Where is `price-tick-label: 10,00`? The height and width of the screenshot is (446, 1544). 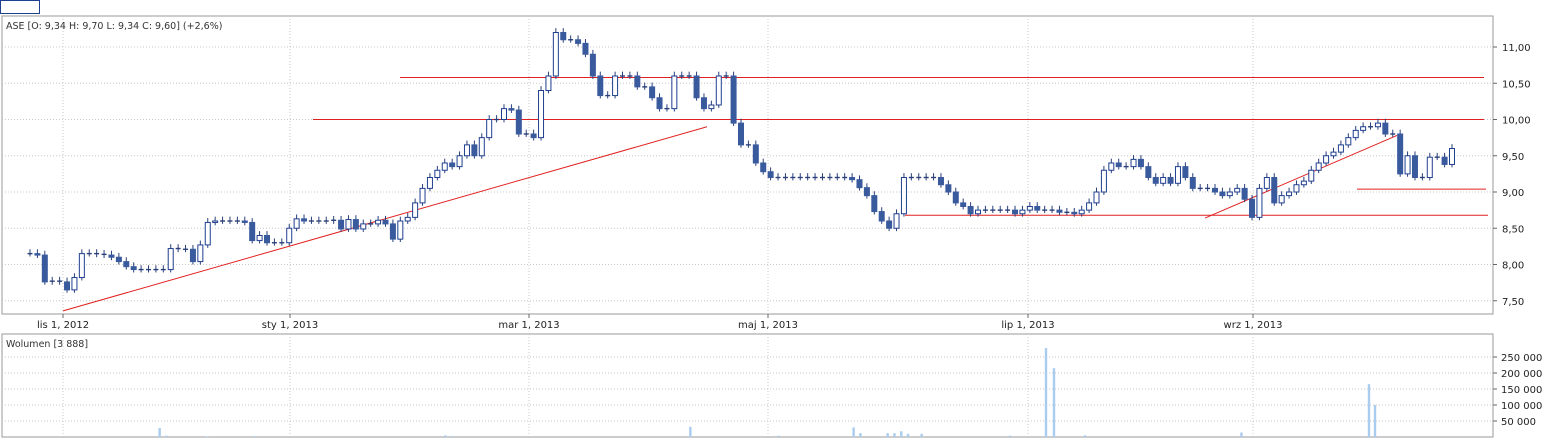
price-tick-label: 10,00 is located at coordinates (1516, 121).